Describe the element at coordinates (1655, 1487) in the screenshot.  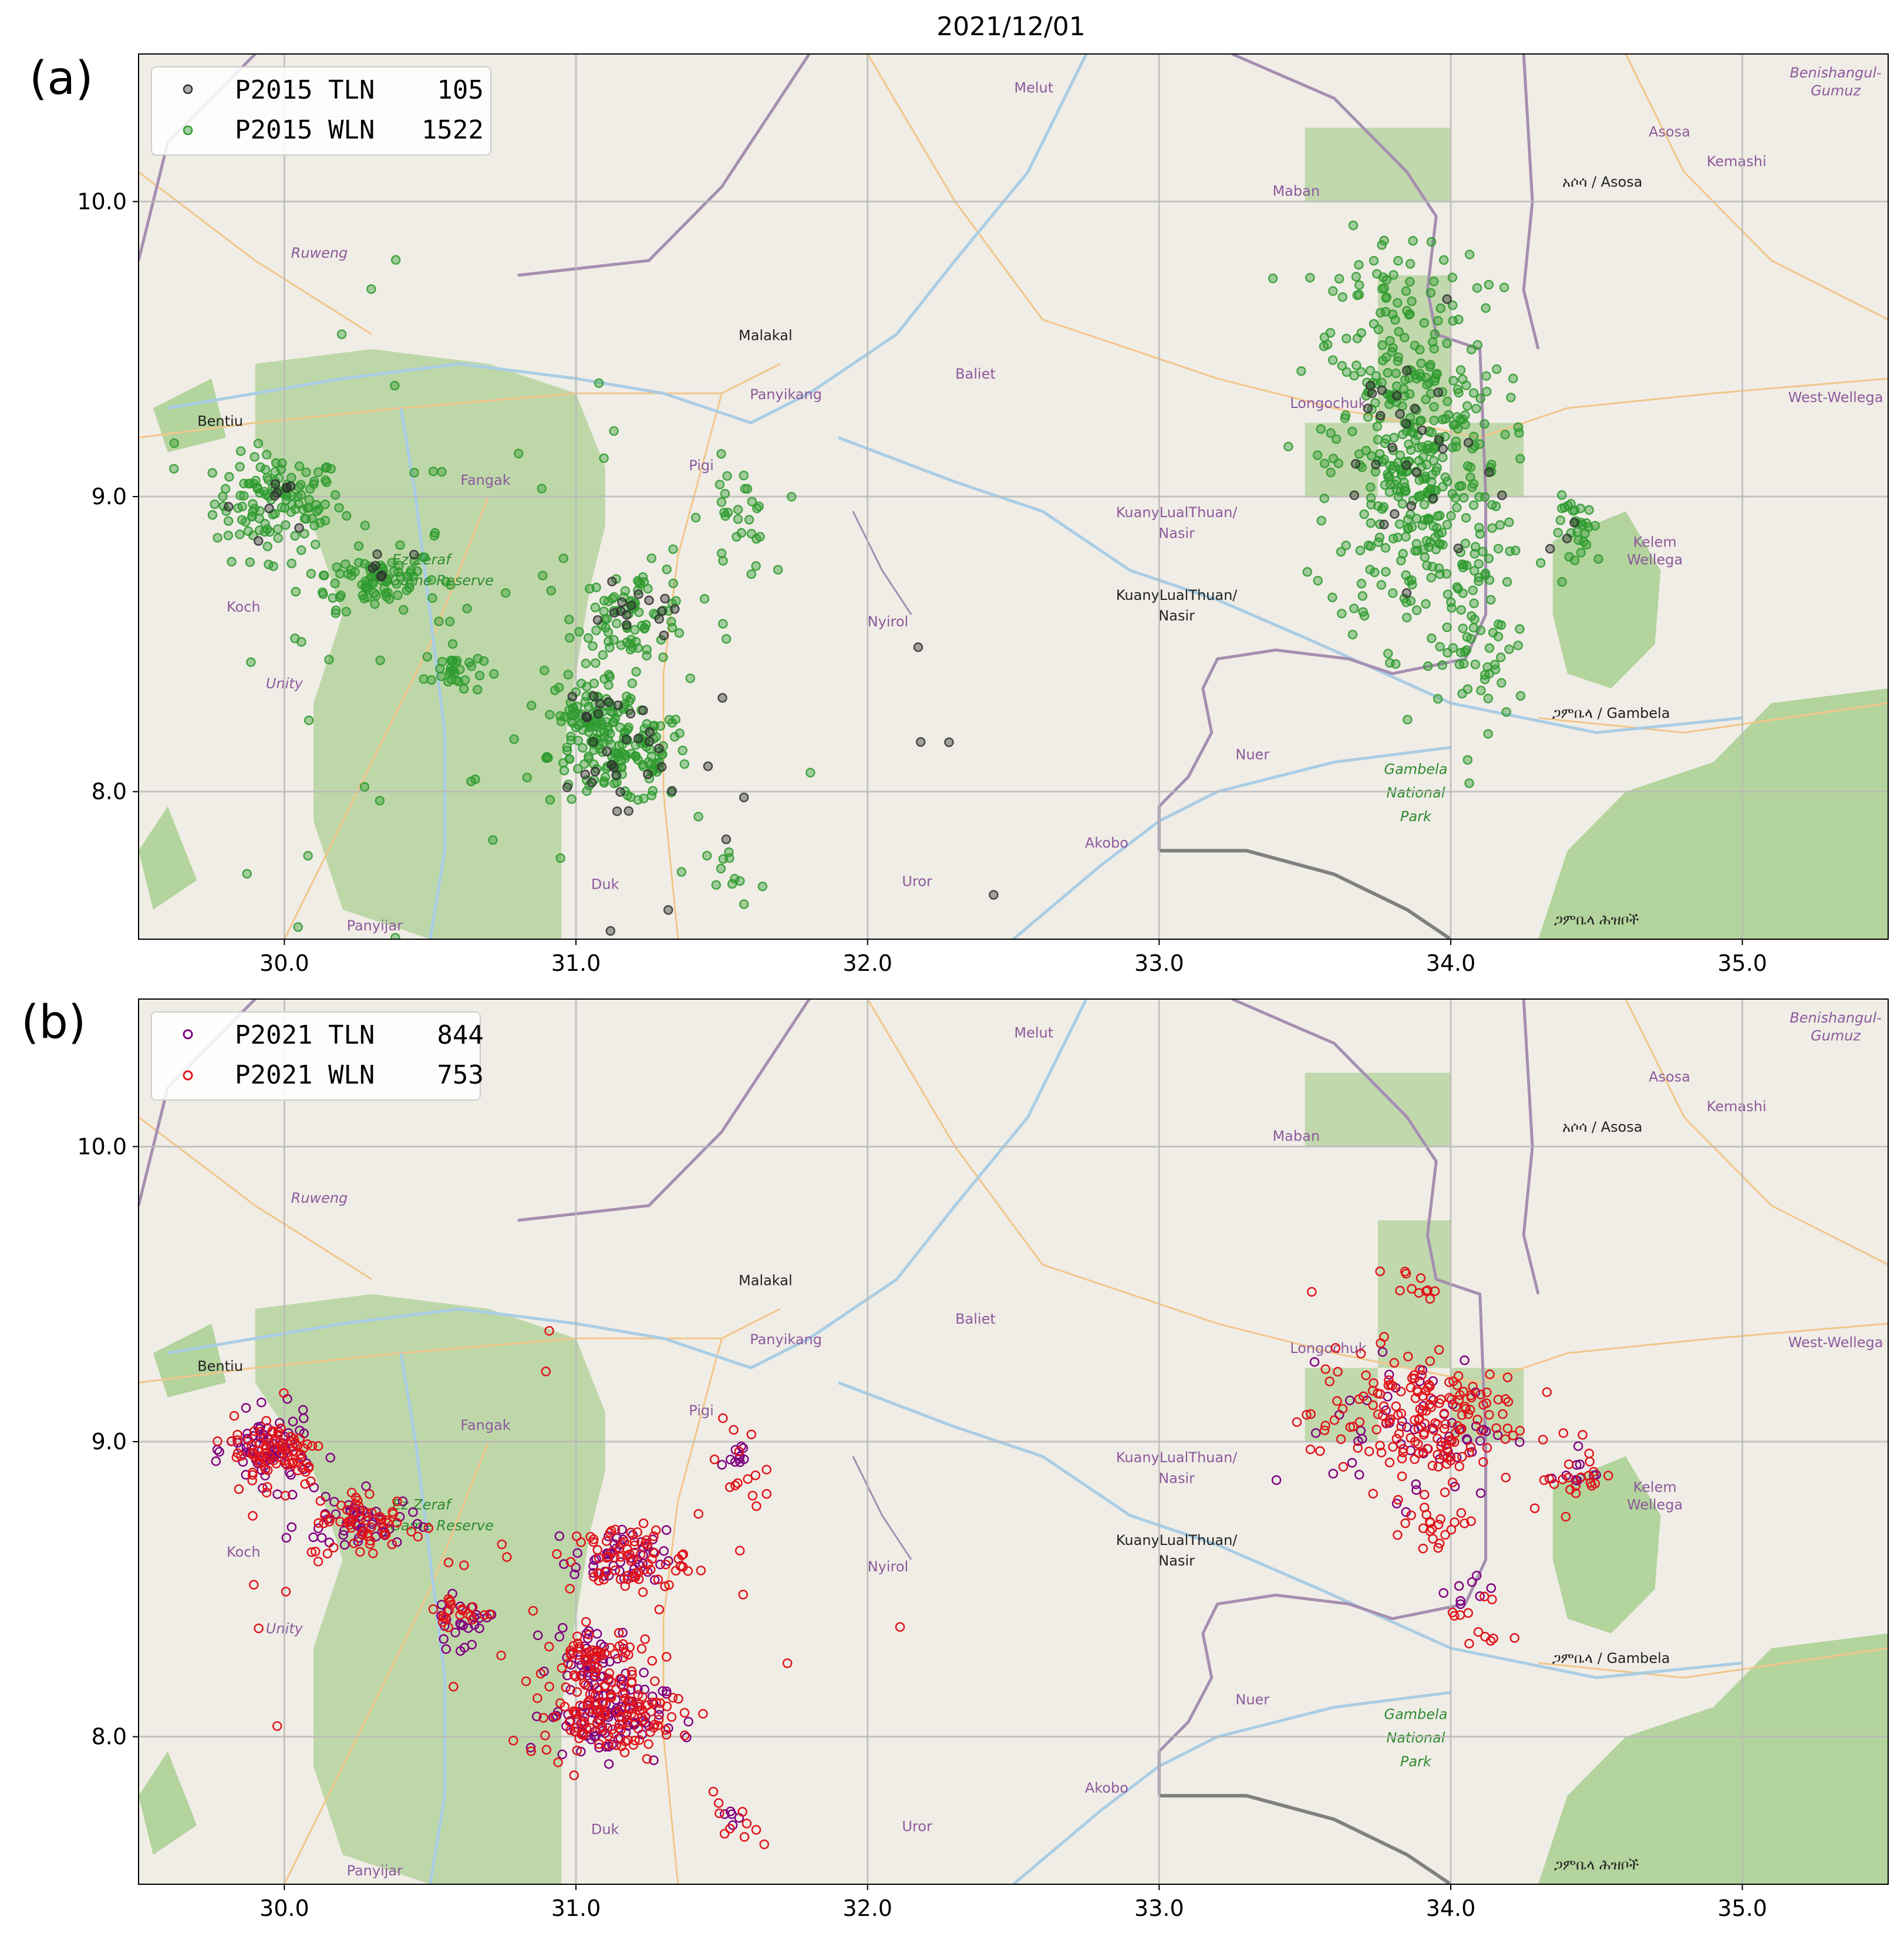
I see `place-label: Kelem` at that location.